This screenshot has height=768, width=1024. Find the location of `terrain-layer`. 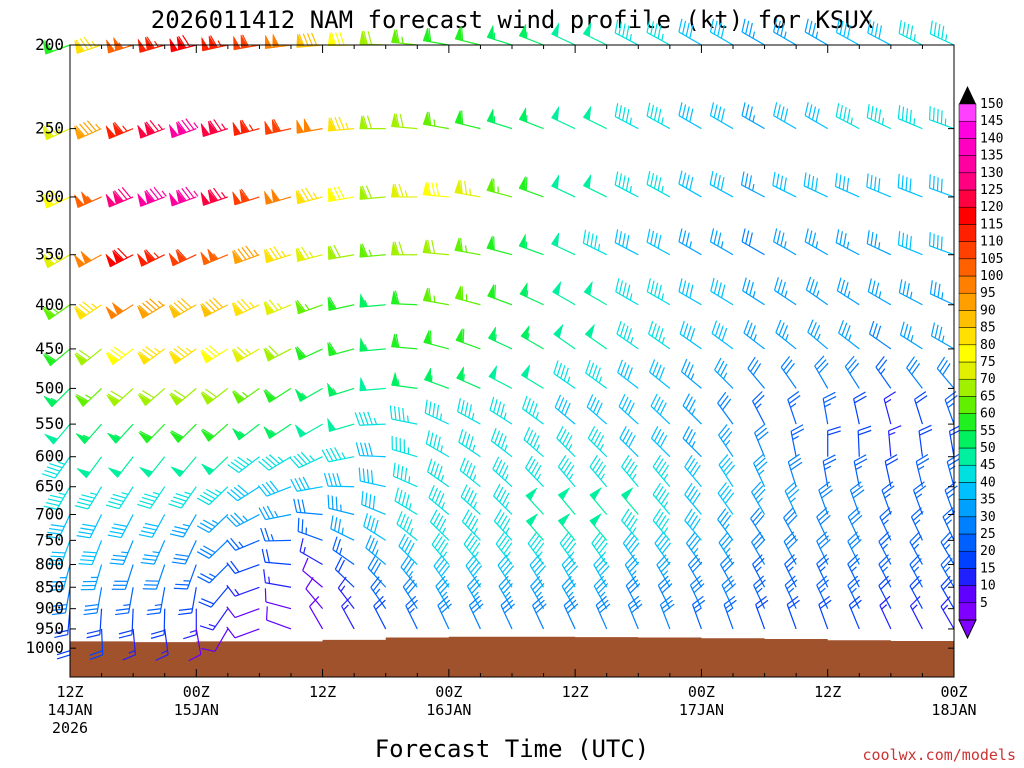

terrain-layer is located at coordinates (512, 656).